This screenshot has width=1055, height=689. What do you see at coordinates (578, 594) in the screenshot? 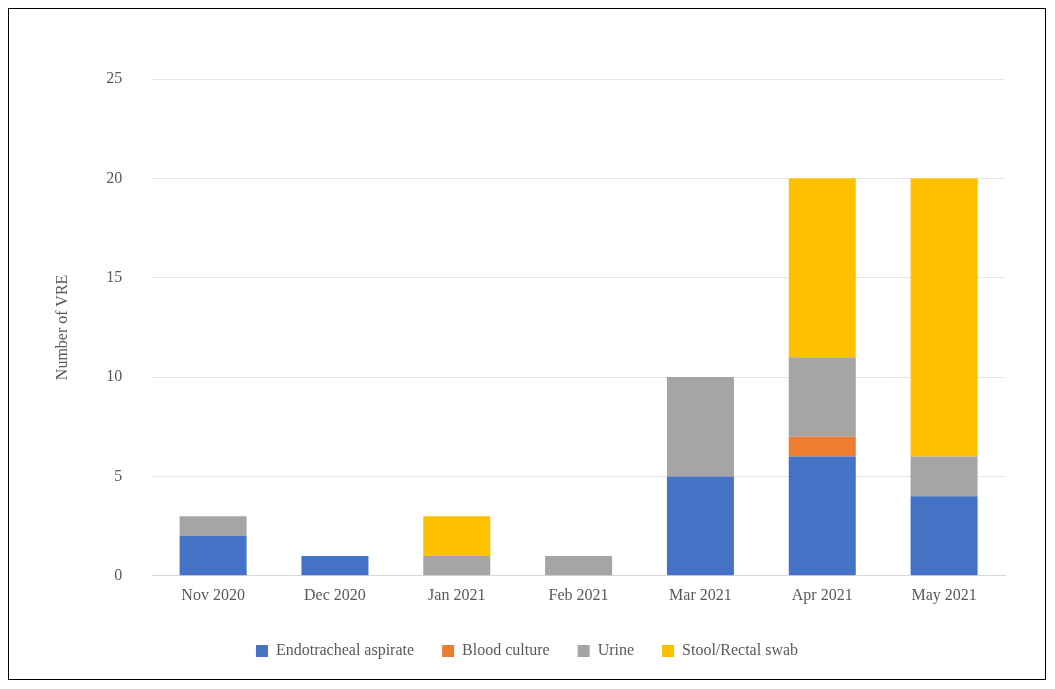
I see `x-tick-label: Feb 2021` at bounding box center [578, 594].